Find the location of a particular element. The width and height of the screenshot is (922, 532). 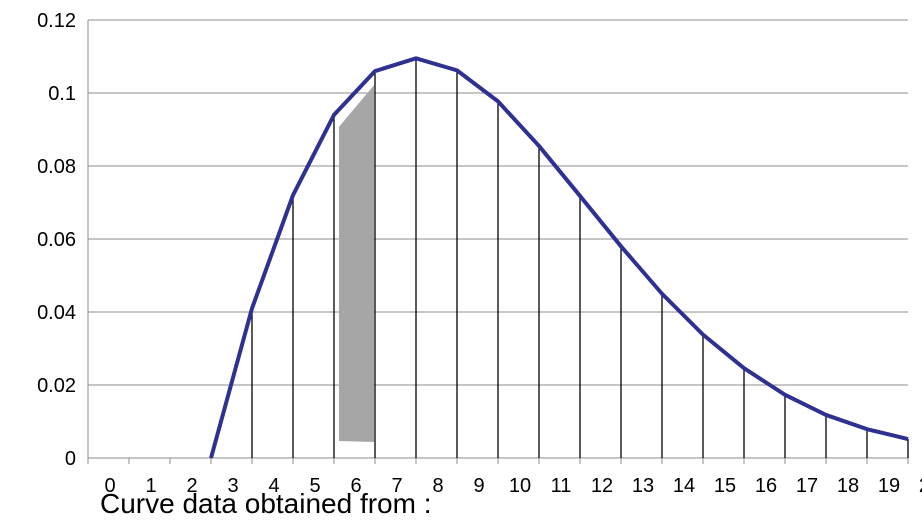

x-tick-label: 7 is located at coordinates (396, 486).